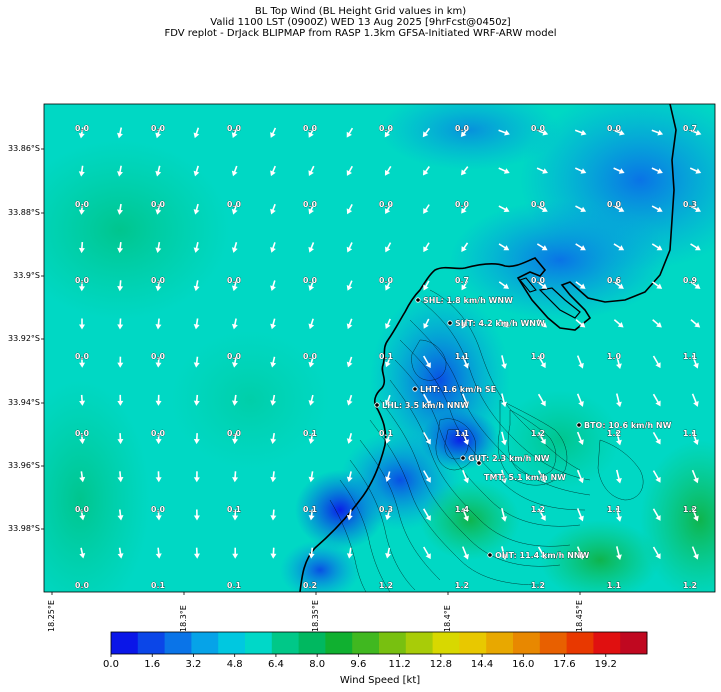  I want to click on station-label: GUT: 2.3 km/h NW, so click(509, 458).